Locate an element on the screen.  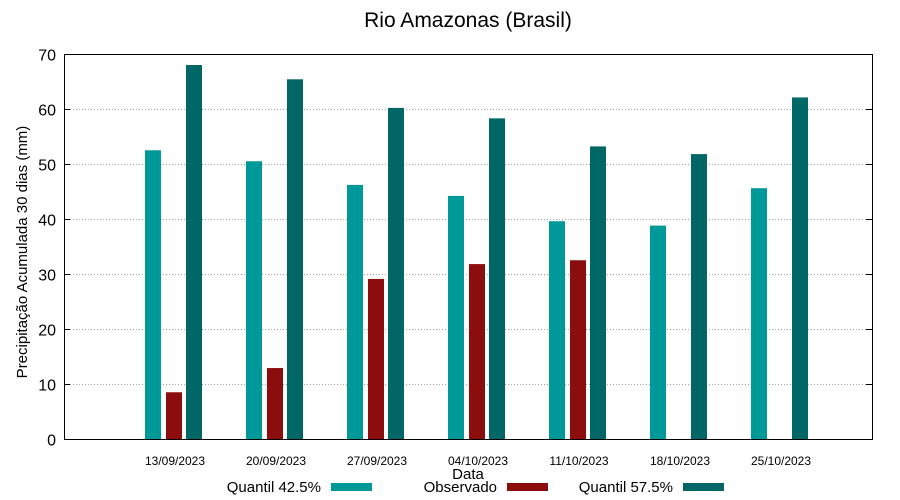
chart-title: Rio Amazonas (Brasil) is located at coordinates (468, 20).